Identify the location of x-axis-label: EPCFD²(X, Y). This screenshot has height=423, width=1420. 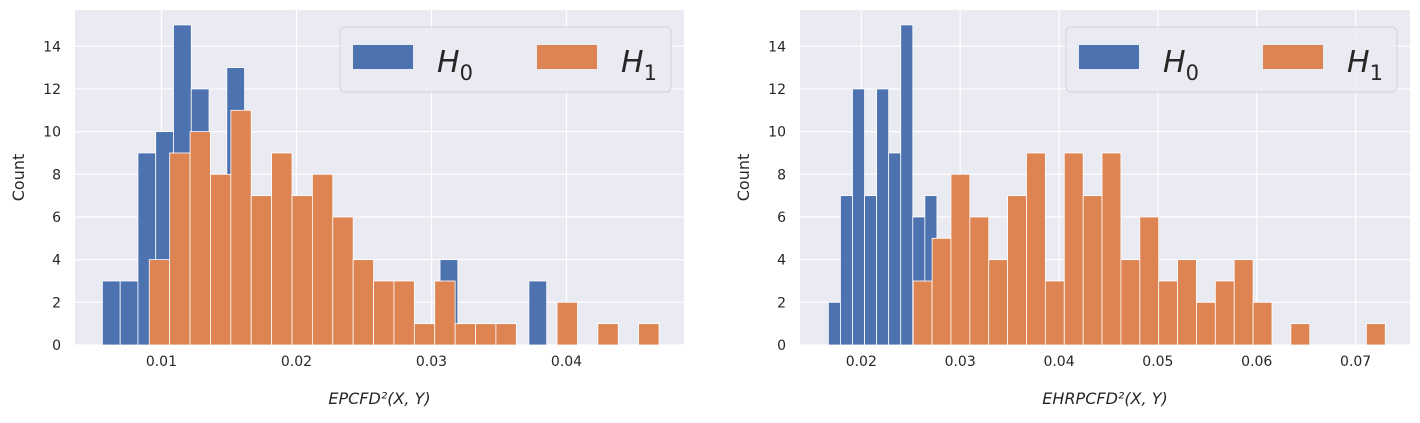
(379, 398).